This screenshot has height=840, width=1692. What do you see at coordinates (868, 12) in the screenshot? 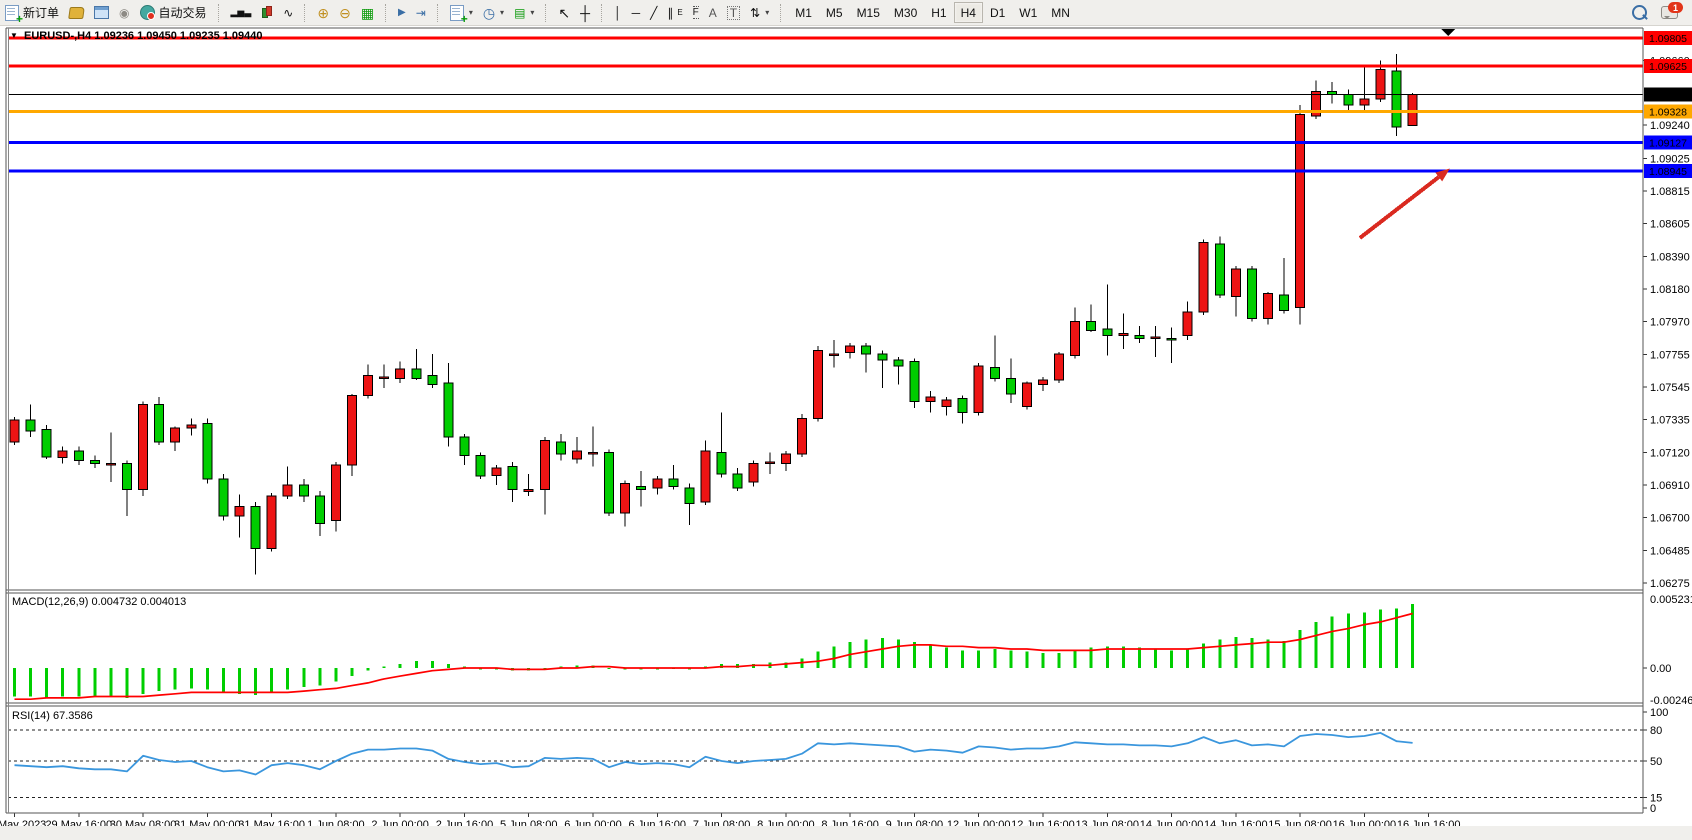
I see `tab-timeframe-m15: M15` at bounding box center [868, 12].